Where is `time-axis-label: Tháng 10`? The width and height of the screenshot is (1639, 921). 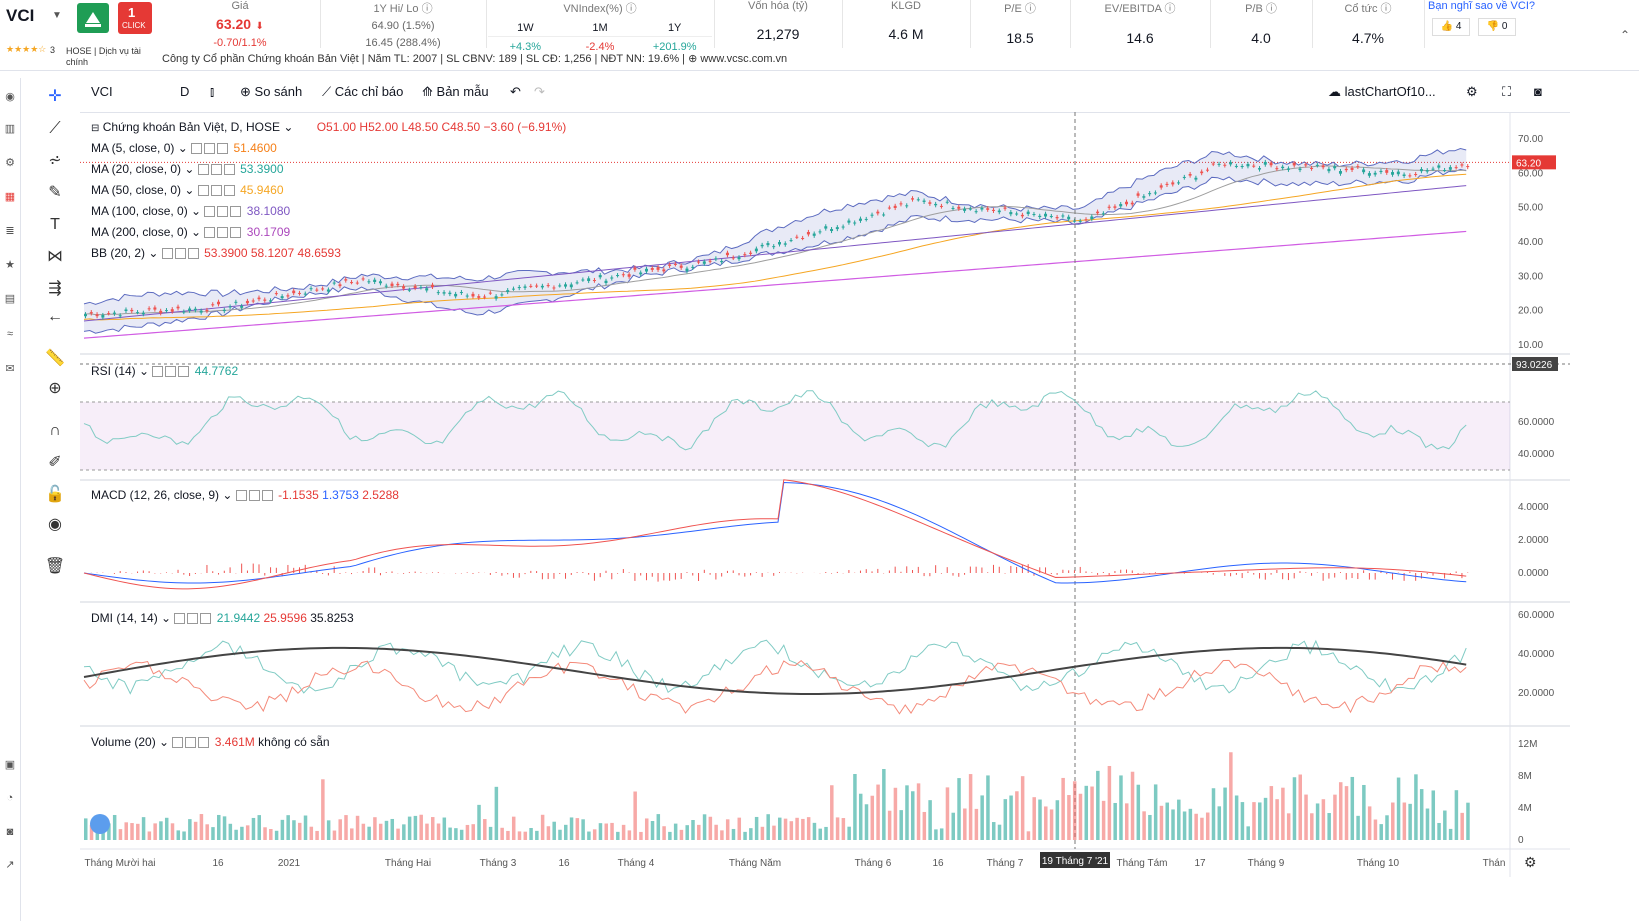 time-axis-label: Tháng 10 is located at coordinates (1378, 863).